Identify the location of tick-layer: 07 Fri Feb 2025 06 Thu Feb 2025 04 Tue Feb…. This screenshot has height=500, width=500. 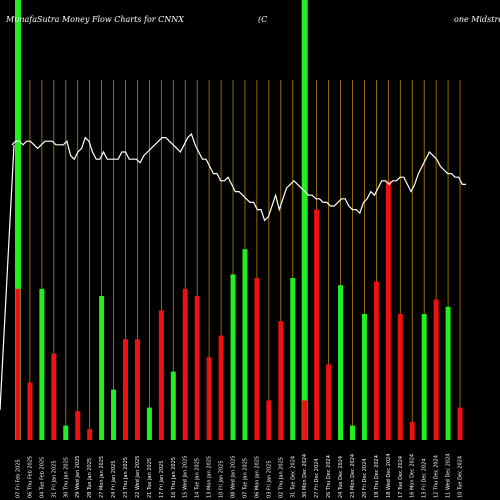
(239, 476).